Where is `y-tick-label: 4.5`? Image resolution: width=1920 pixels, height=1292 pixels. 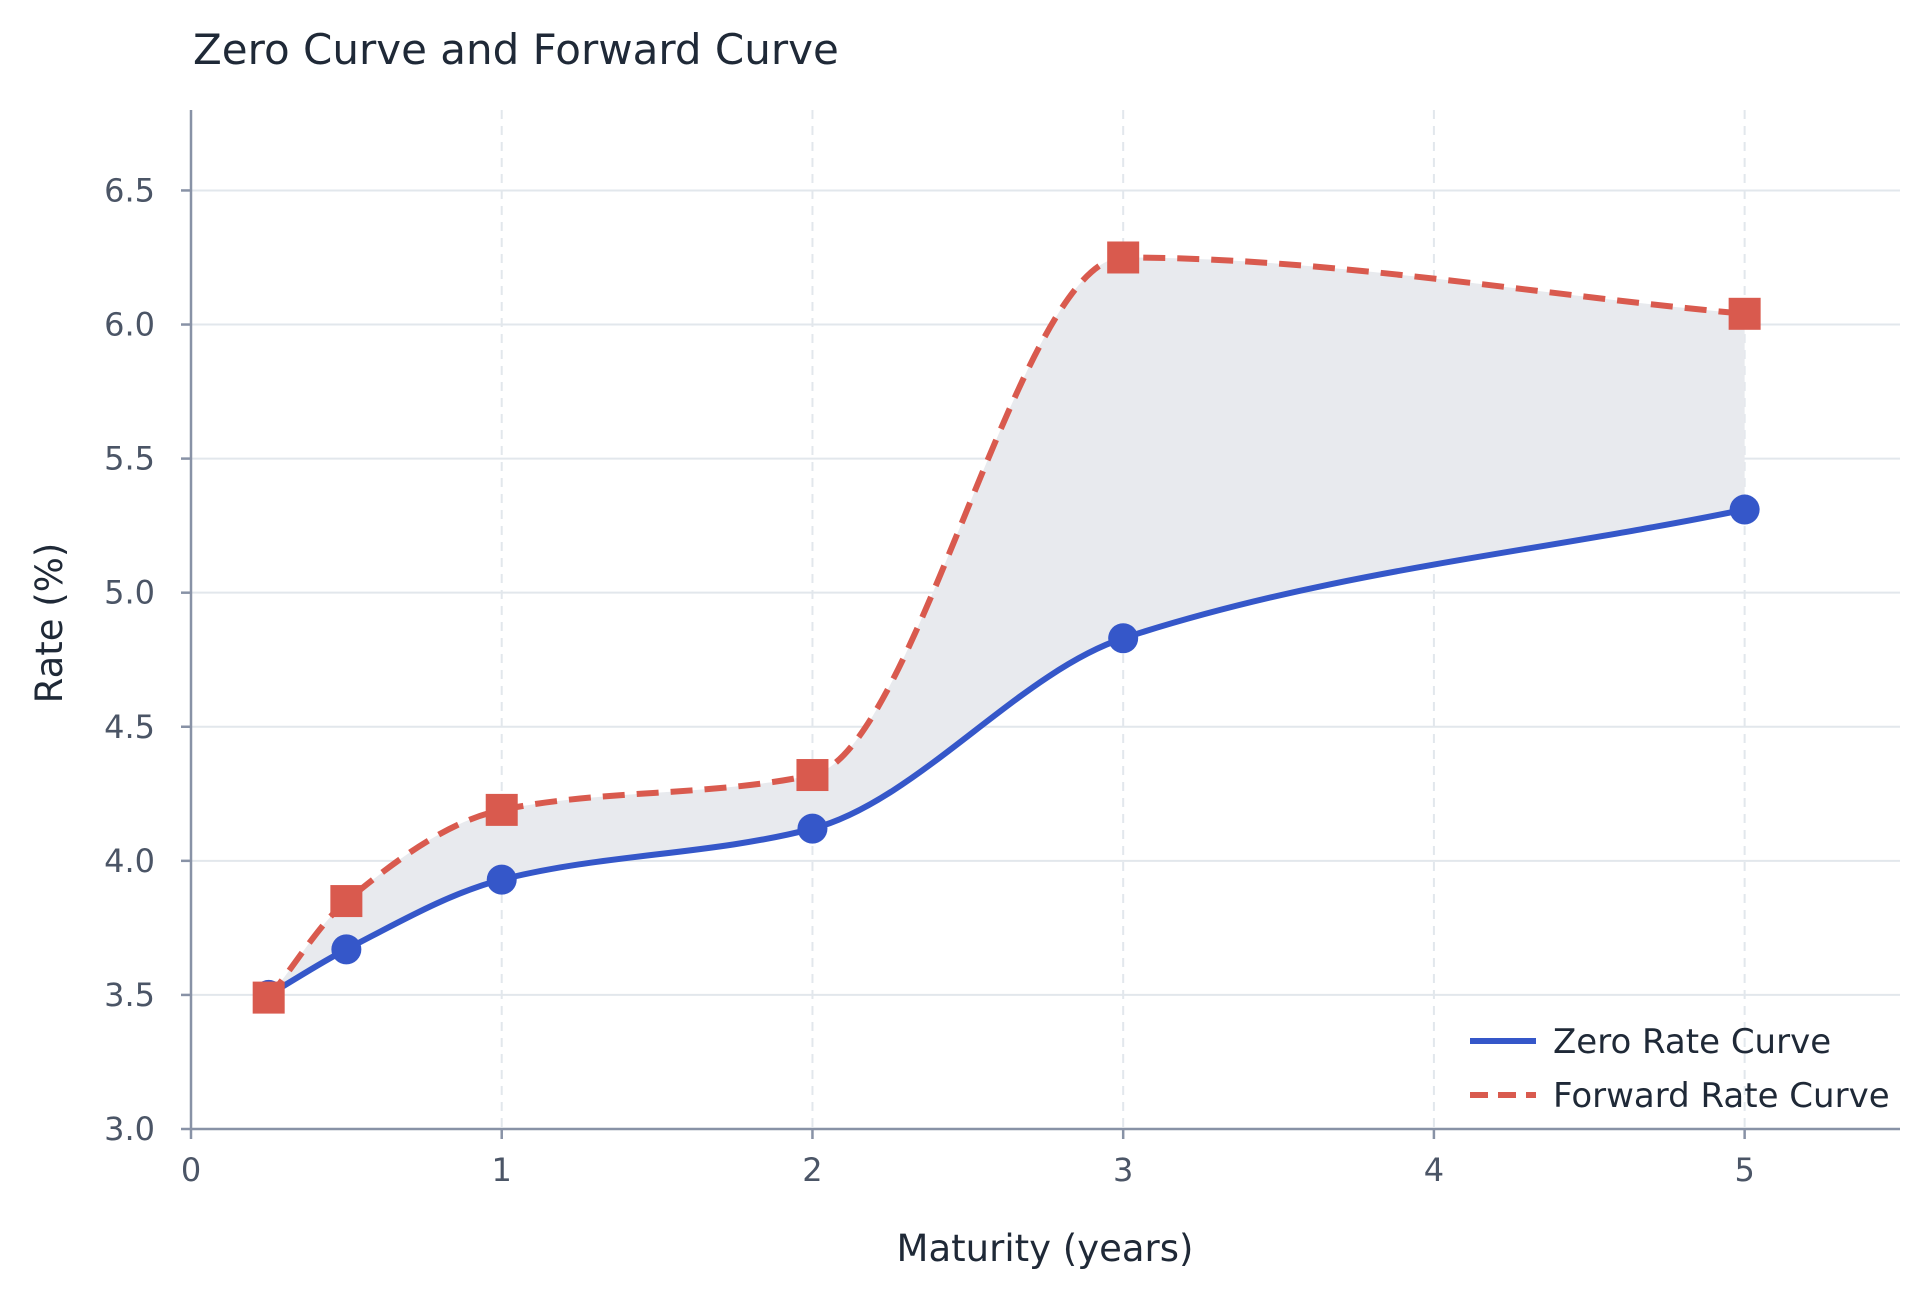
y-tick-label: 4.5 is located at coordinates (129, 727).